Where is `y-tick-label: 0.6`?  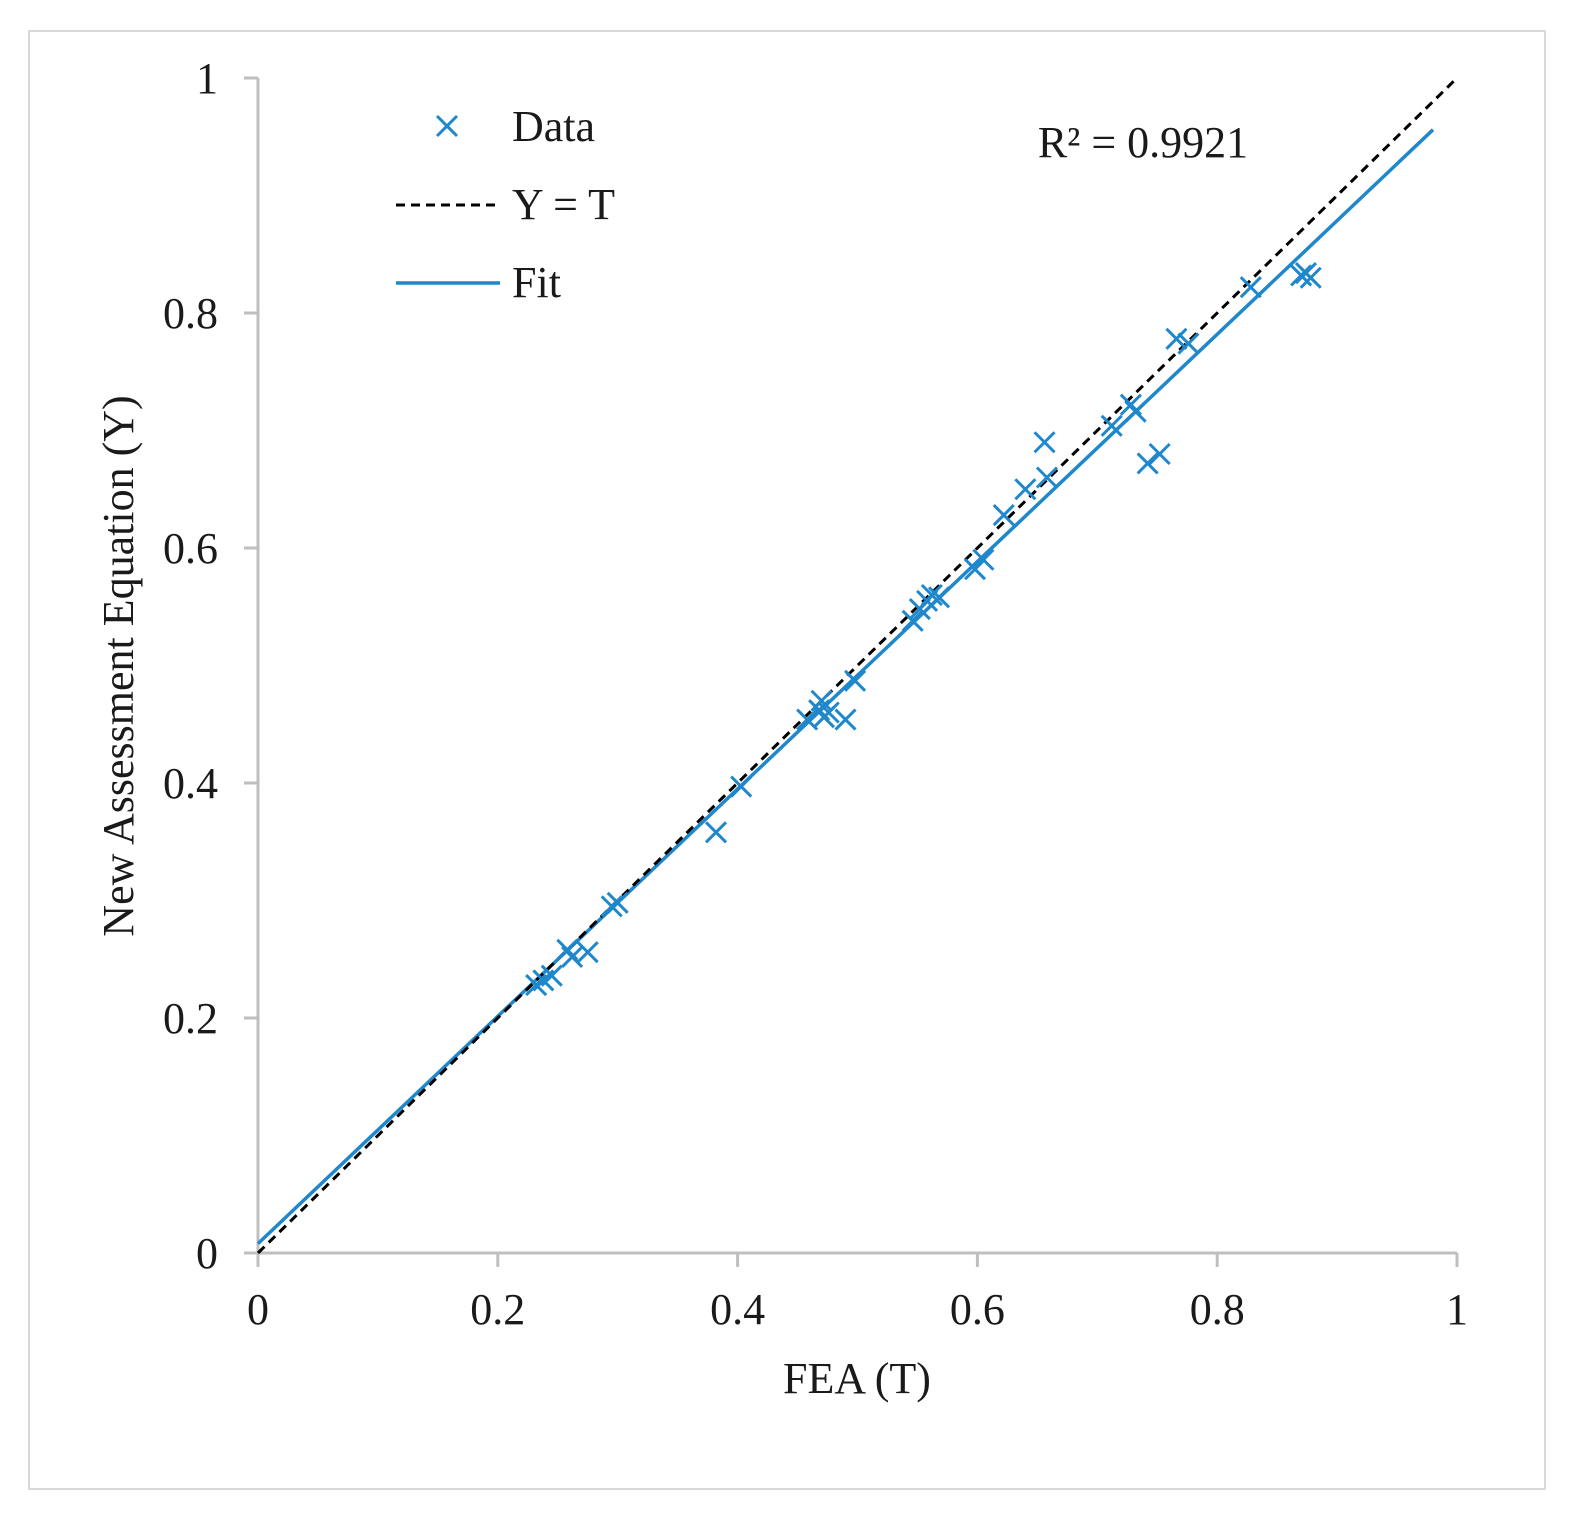 y-tick-label: 0.6 is located at coordinates (190, 548).